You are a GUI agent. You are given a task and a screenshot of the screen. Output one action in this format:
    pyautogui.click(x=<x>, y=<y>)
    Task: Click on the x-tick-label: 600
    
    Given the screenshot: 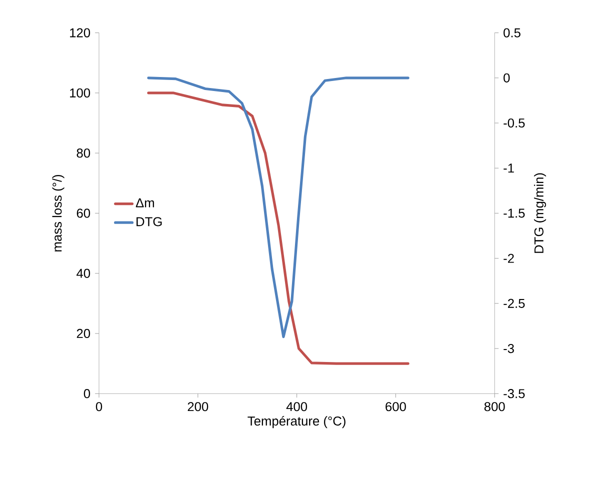 What is the action you would take?
    pyautogui.click(x=396, y=407)
    